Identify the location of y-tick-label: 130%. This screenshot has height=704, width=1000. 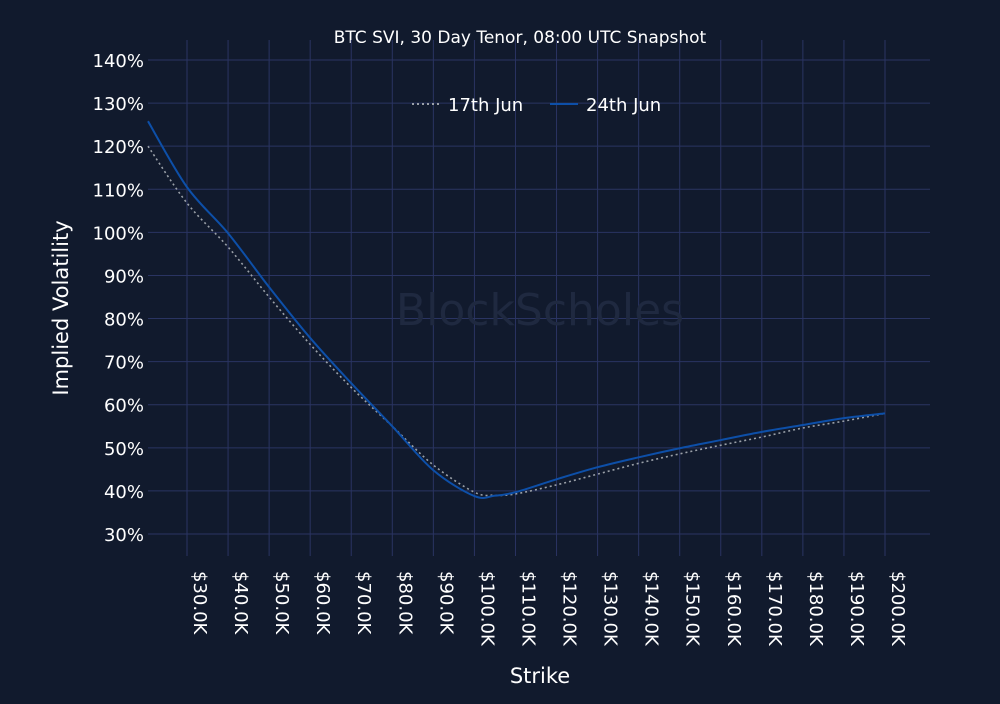
(118, 104).